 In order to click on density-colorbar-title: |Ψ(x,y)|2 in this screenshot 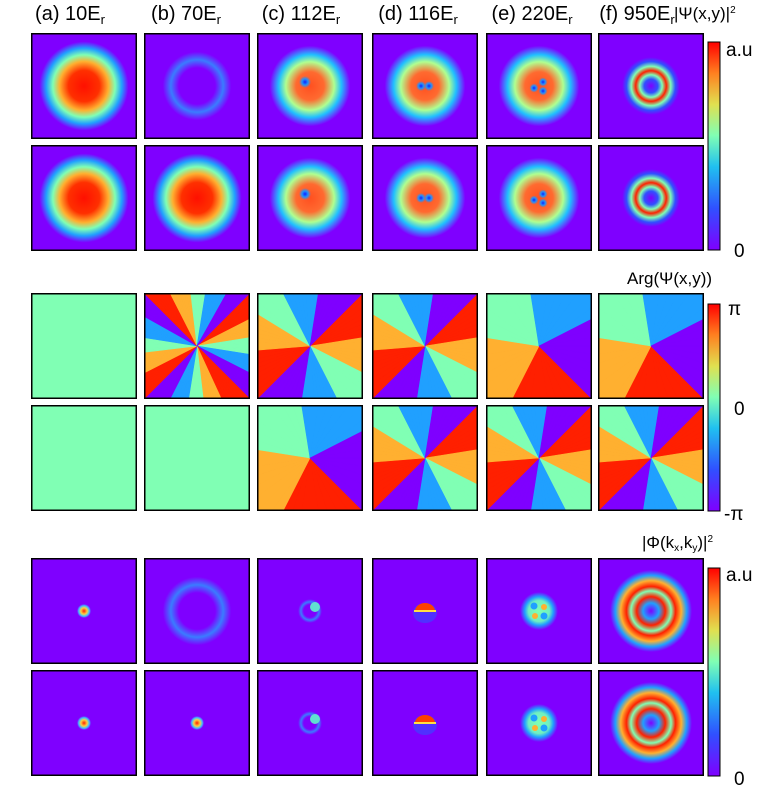, I will do `click(705, 12)`.